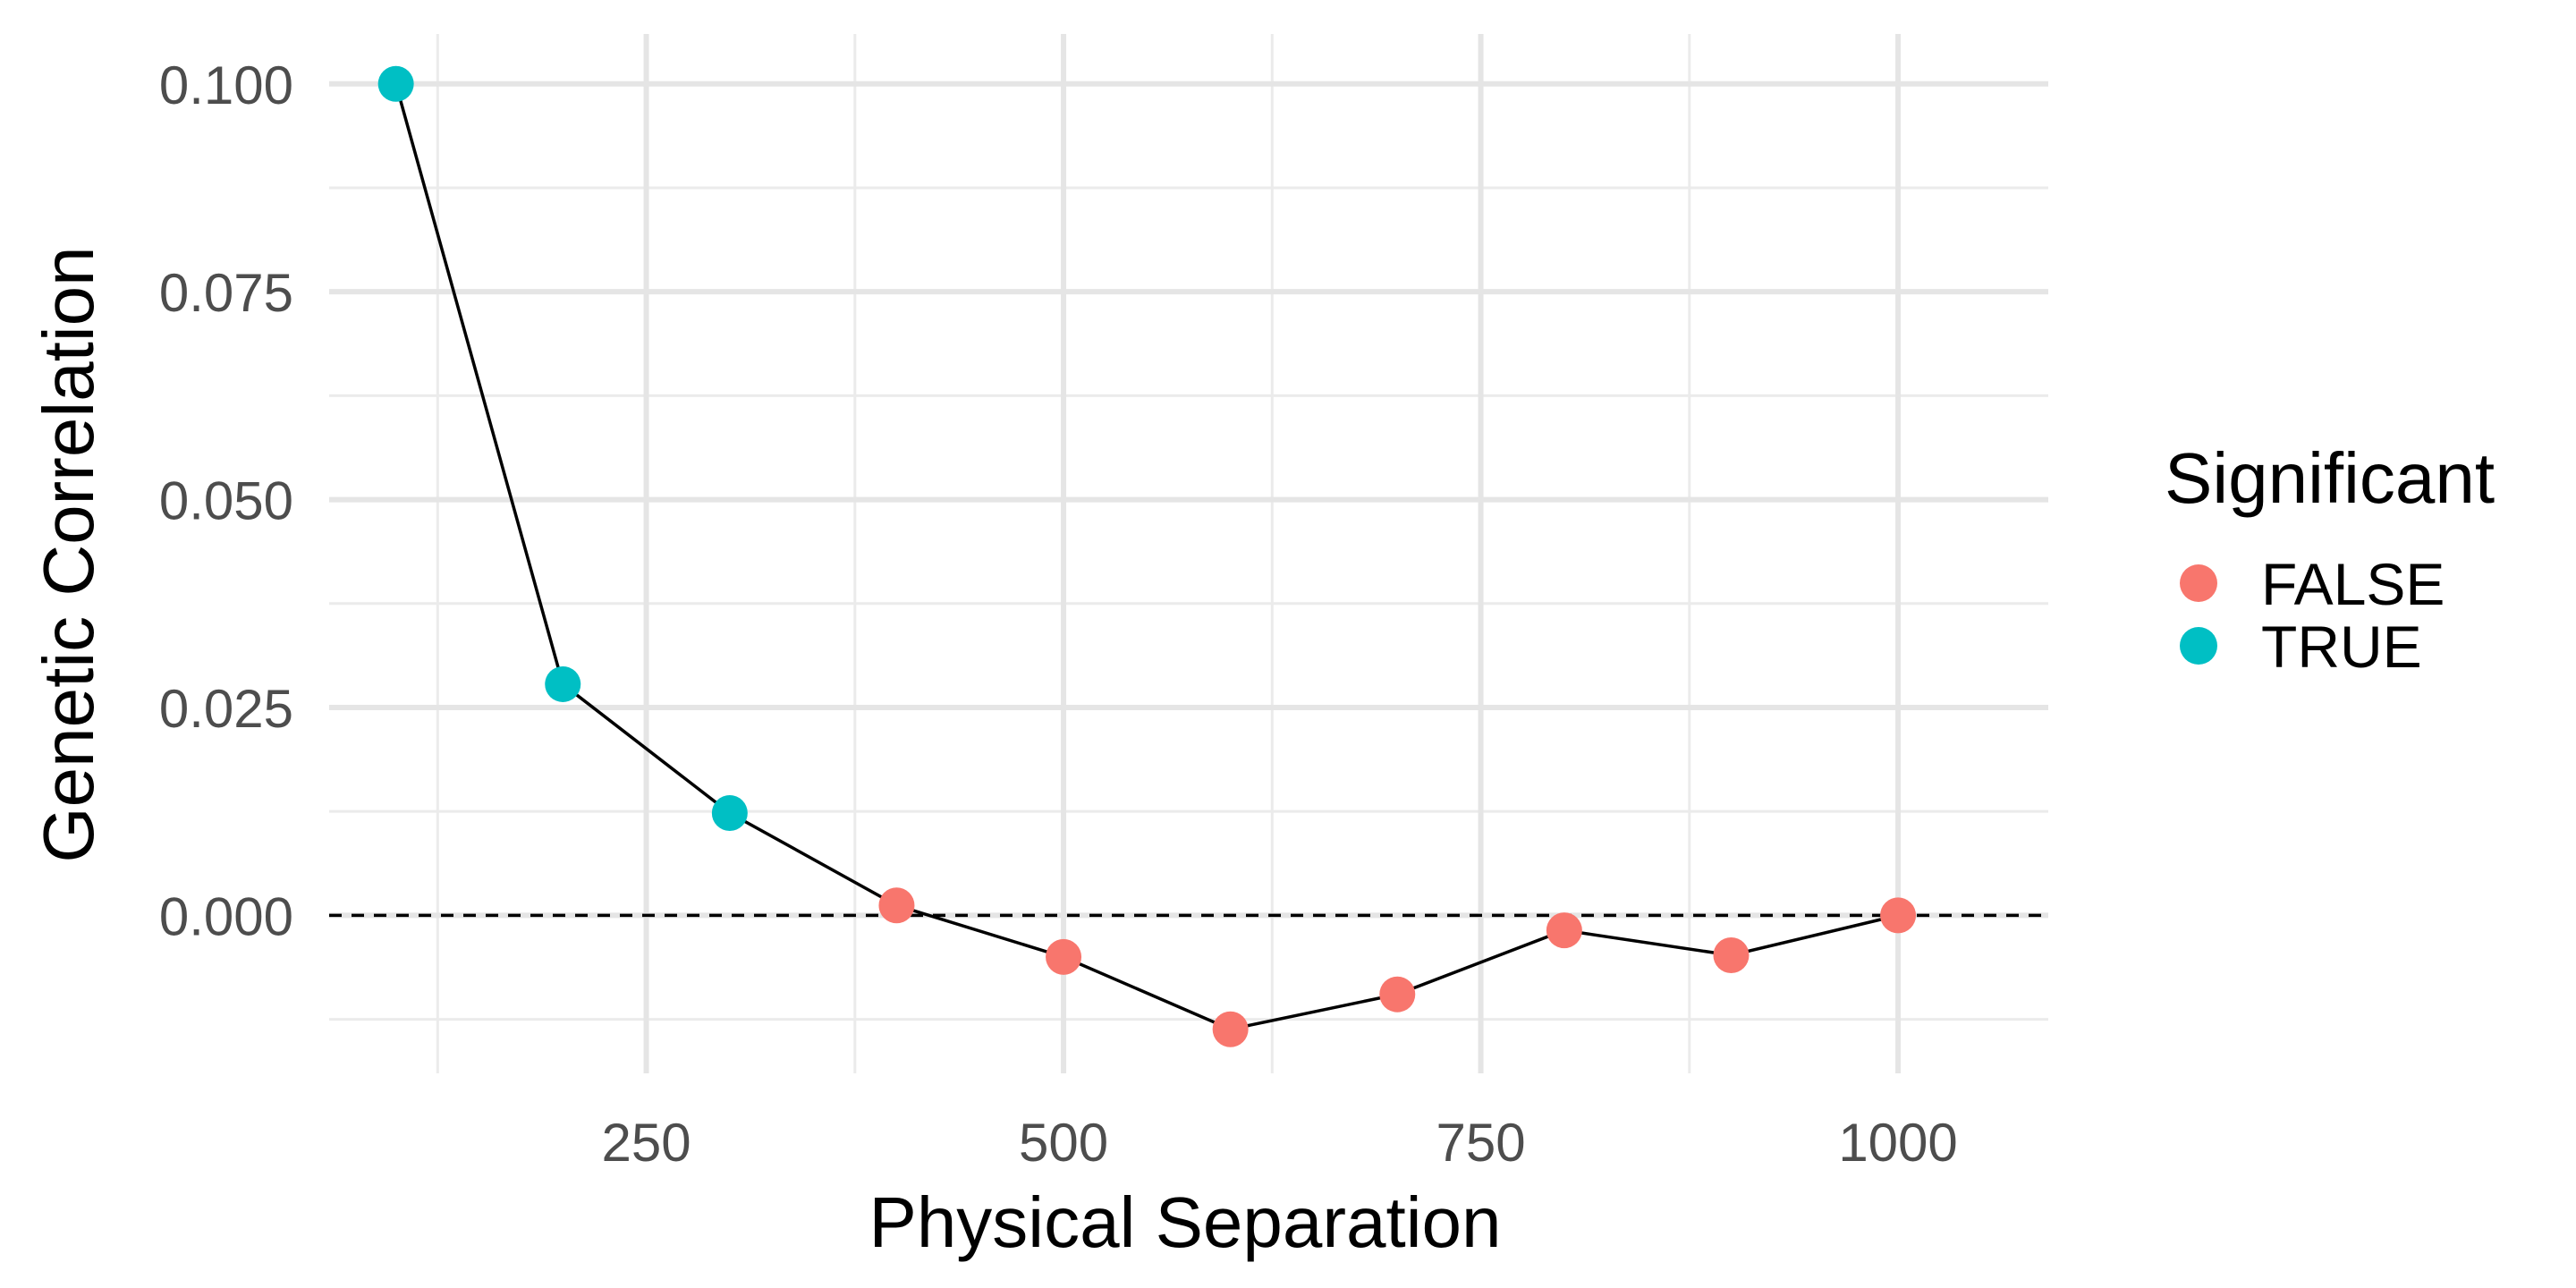 The width and height of the screenshot is (2576, 1288). Describe the element at coordinates (1480, 1143) in the screenshot. I see `x-tick-label: 750` at that location.